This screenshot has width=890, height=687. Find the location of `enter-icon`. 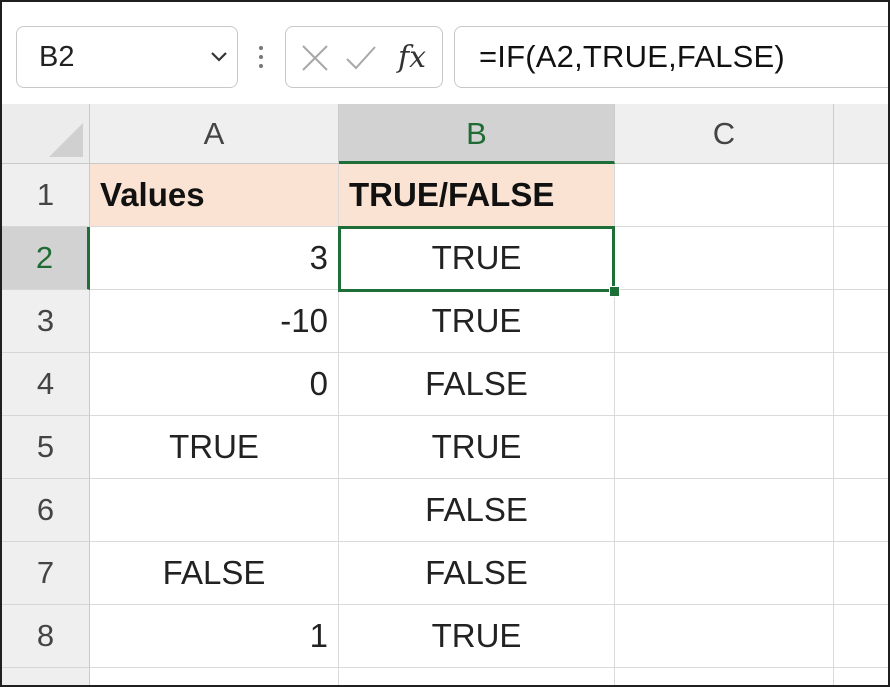

enter-icon is located at coordinates (361, 58).